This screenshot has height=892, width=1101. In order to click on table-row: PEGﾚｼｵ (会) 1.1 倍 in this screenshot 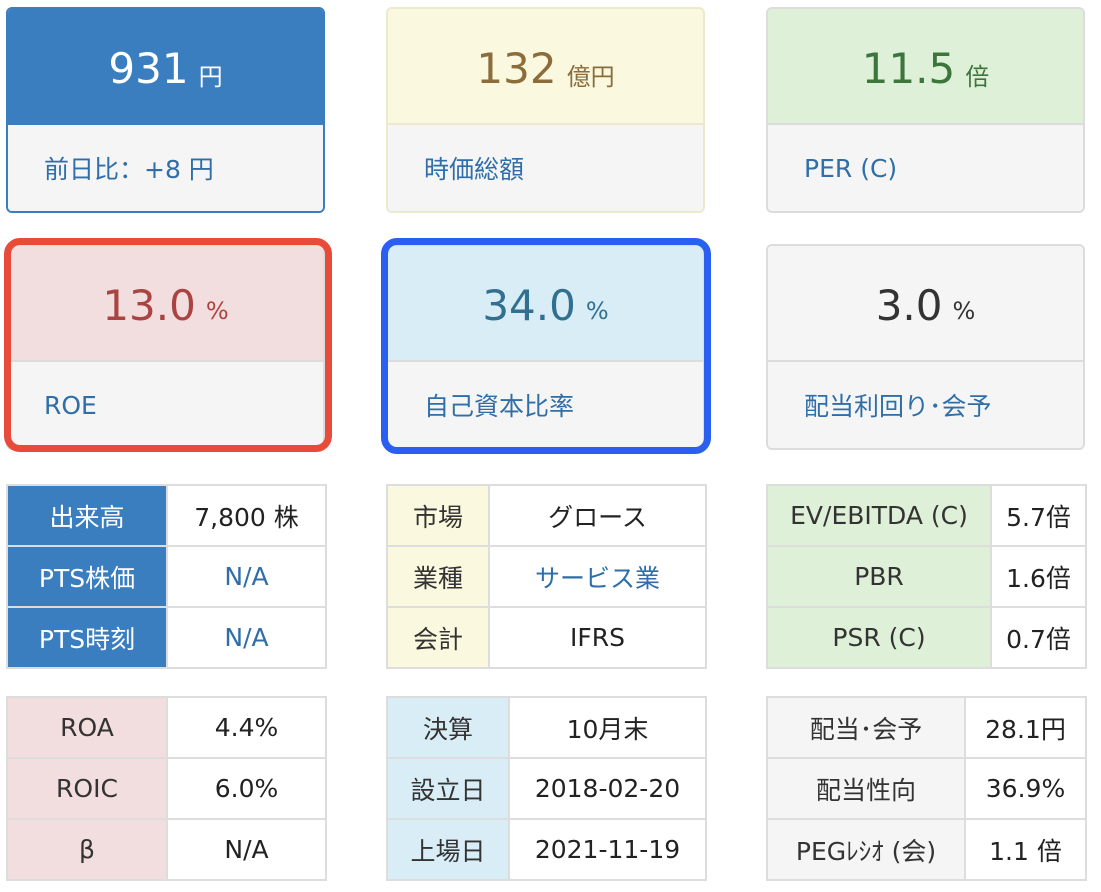, I will do `click(926, 849)`.